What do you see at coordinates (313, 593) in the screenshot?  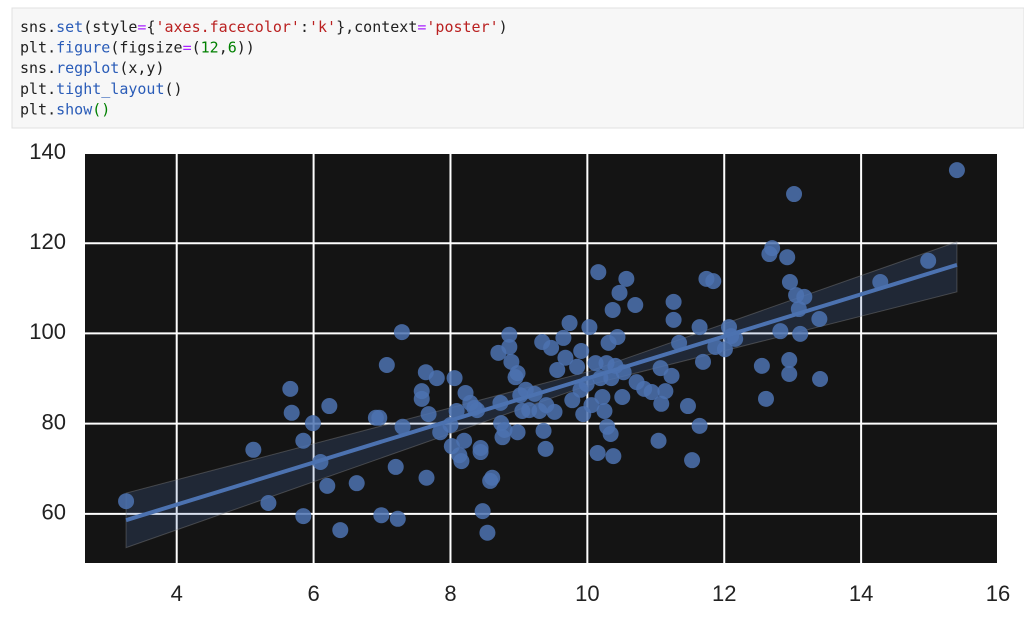 I see `x-tick-label: 6` at bounding box center [313, 593].